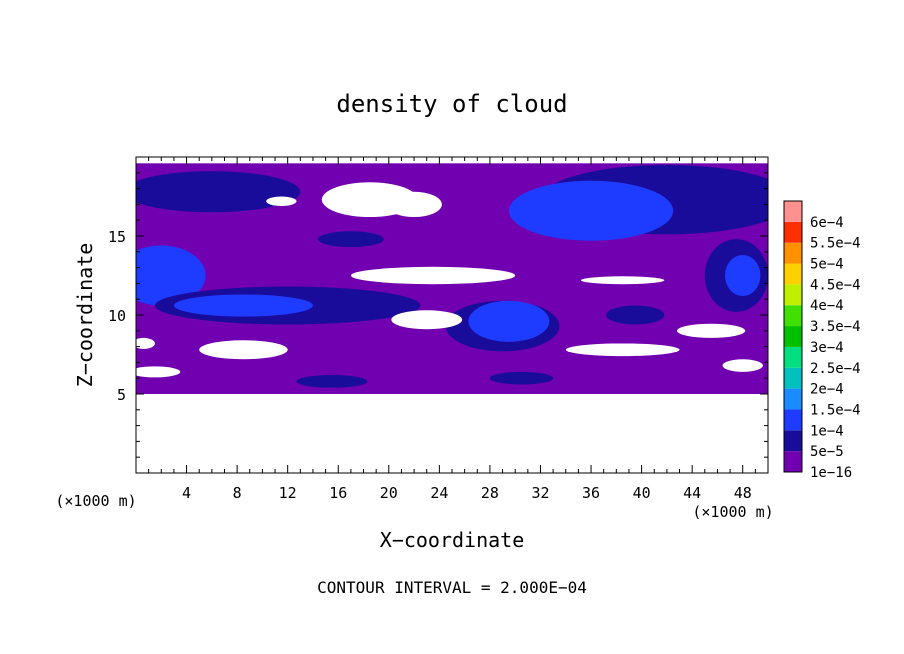 The height and width of the screenshot is (654, 904). Describe the element at coordinates (835, 244) in the screenshot. I see `colorbar-label: 5.5e−4` at that location.